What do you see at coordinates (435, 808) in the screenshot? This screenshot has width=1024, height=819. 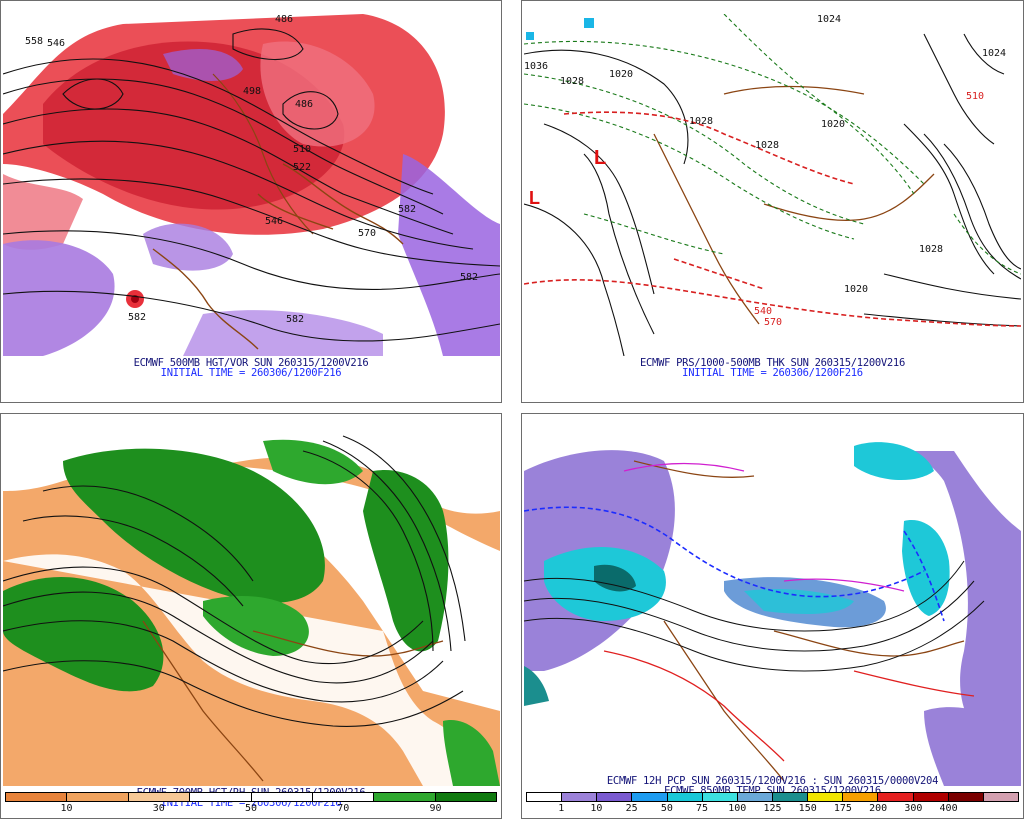 I see `scale-tick-label: 90` at bounding box center [435, 808].